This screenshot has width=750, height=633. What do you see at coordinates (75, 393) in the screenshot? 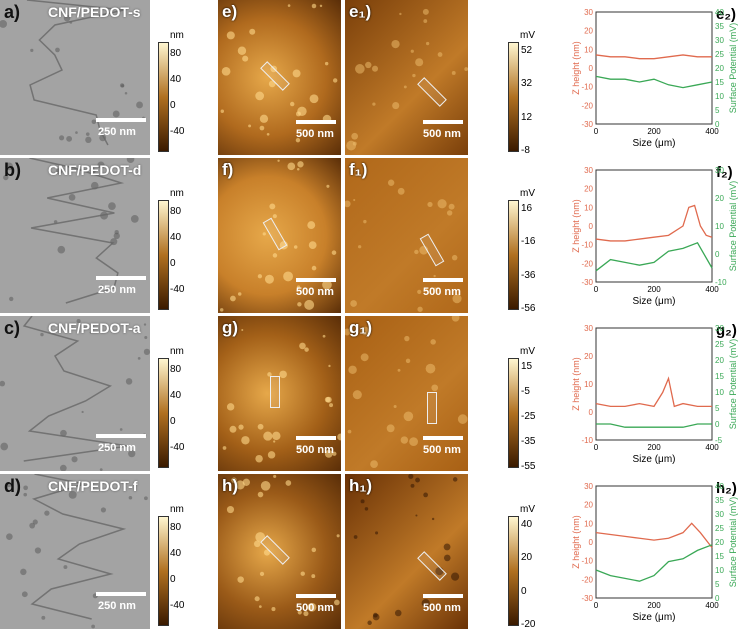
I see `tem-image: c) CNF/PEDOT-a 250 nm` at bounding box center [75, 393].